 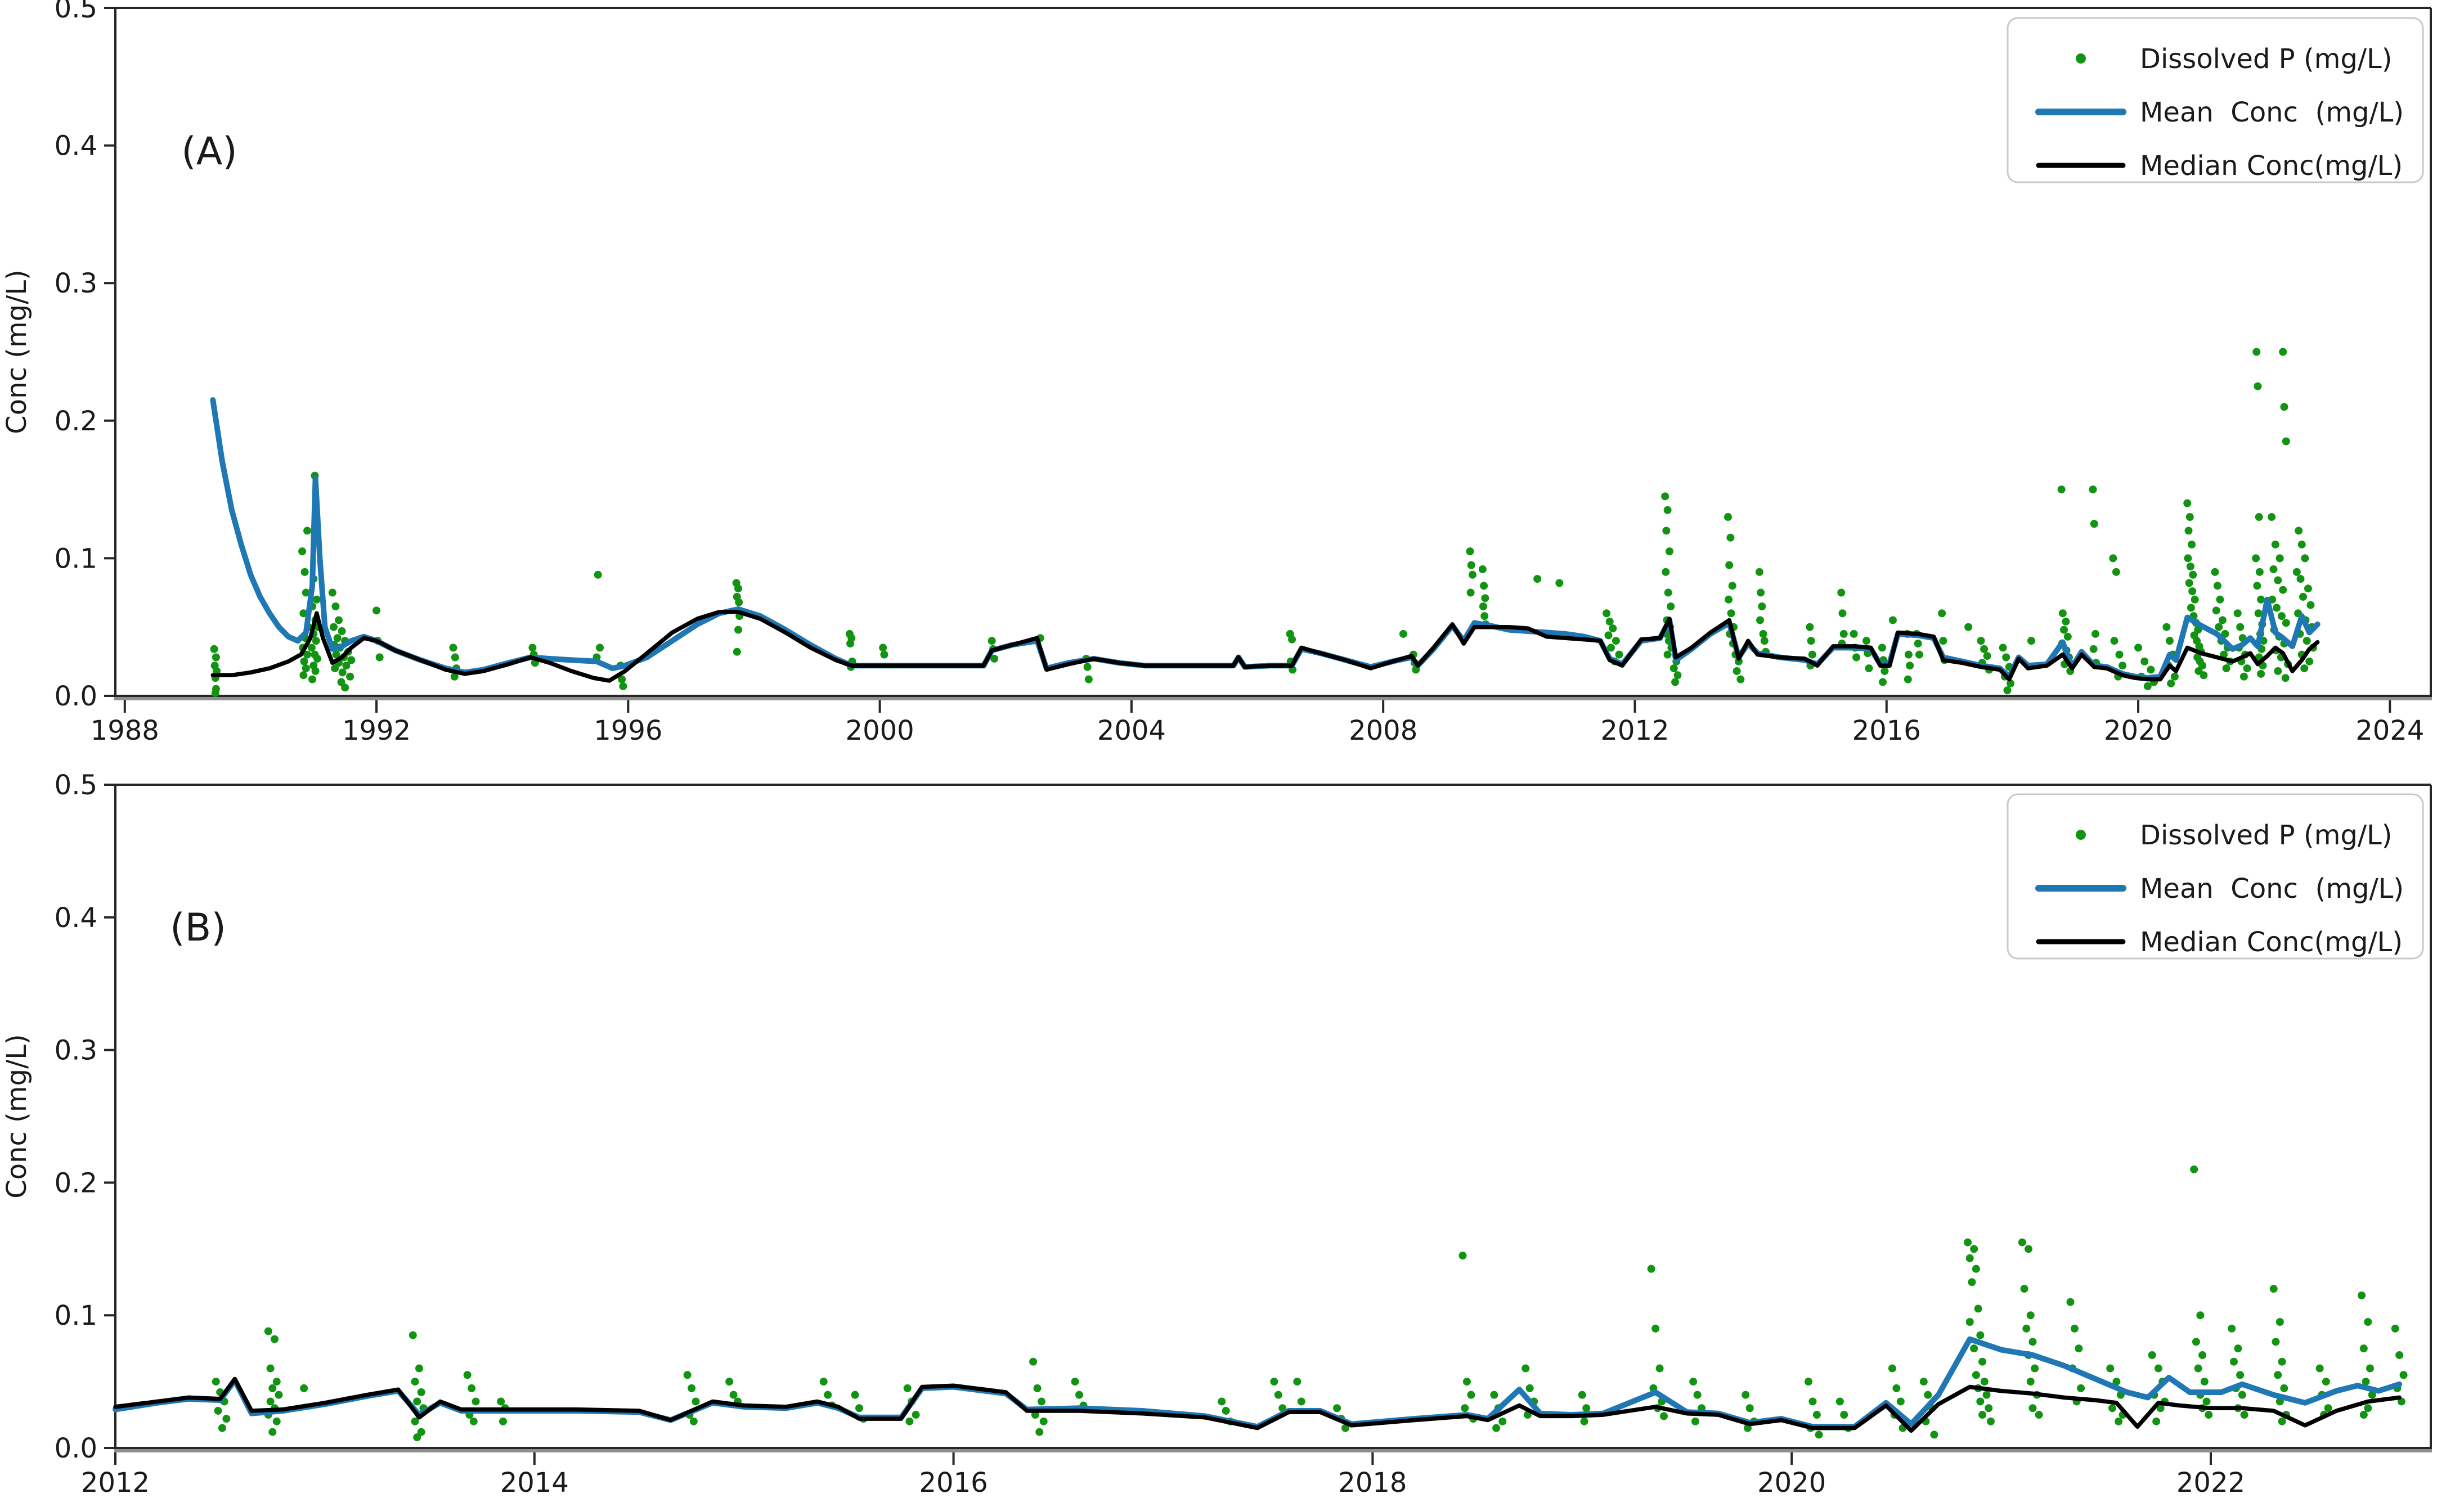 I want to click on panel-letter: (A), so click(x=209, y=151).